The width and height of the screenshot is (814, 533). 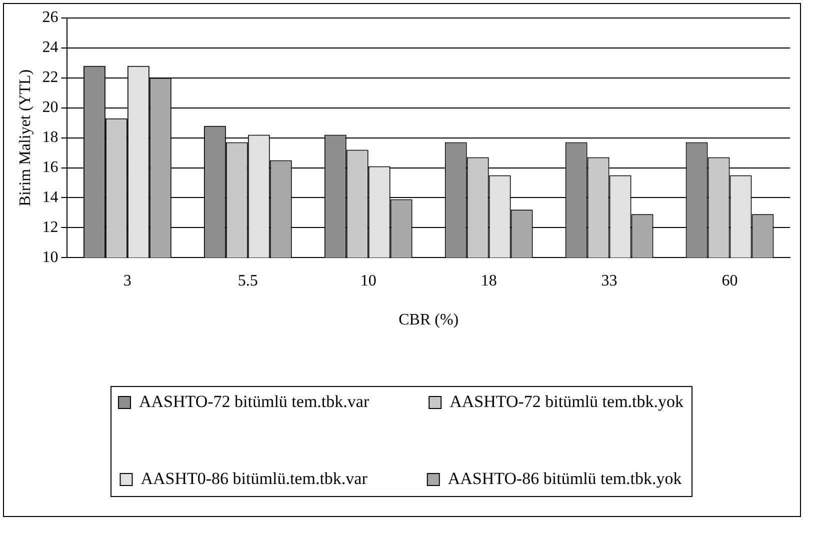 I want to click on legend-label: AASHTO-72 bitümlü tem.tbk.yok, so click(x=567, y=401).